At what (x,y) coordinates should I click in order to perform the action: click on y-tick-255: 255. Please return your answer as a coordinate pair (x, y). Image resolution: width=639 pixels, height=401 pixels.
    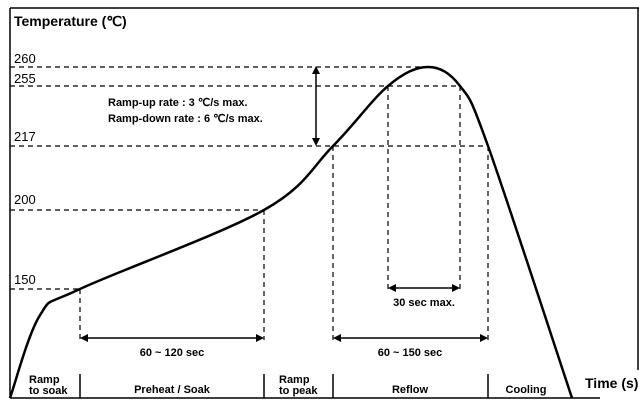
    Looking at the image, I should click on (25, 78).